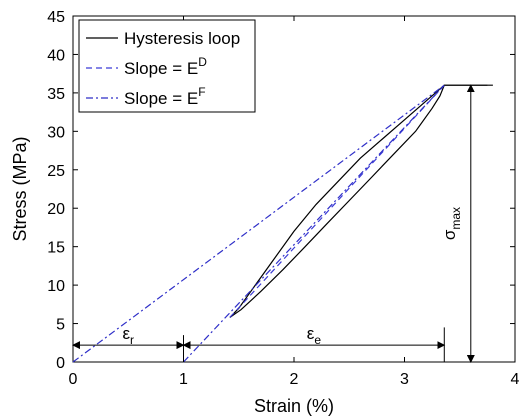 The width and height of the screenshot is (520, 420). What do you see at coordinates (56, 171) in the screenshot?
I see `y-tick-label: 25` at bounding box center [56, 171].